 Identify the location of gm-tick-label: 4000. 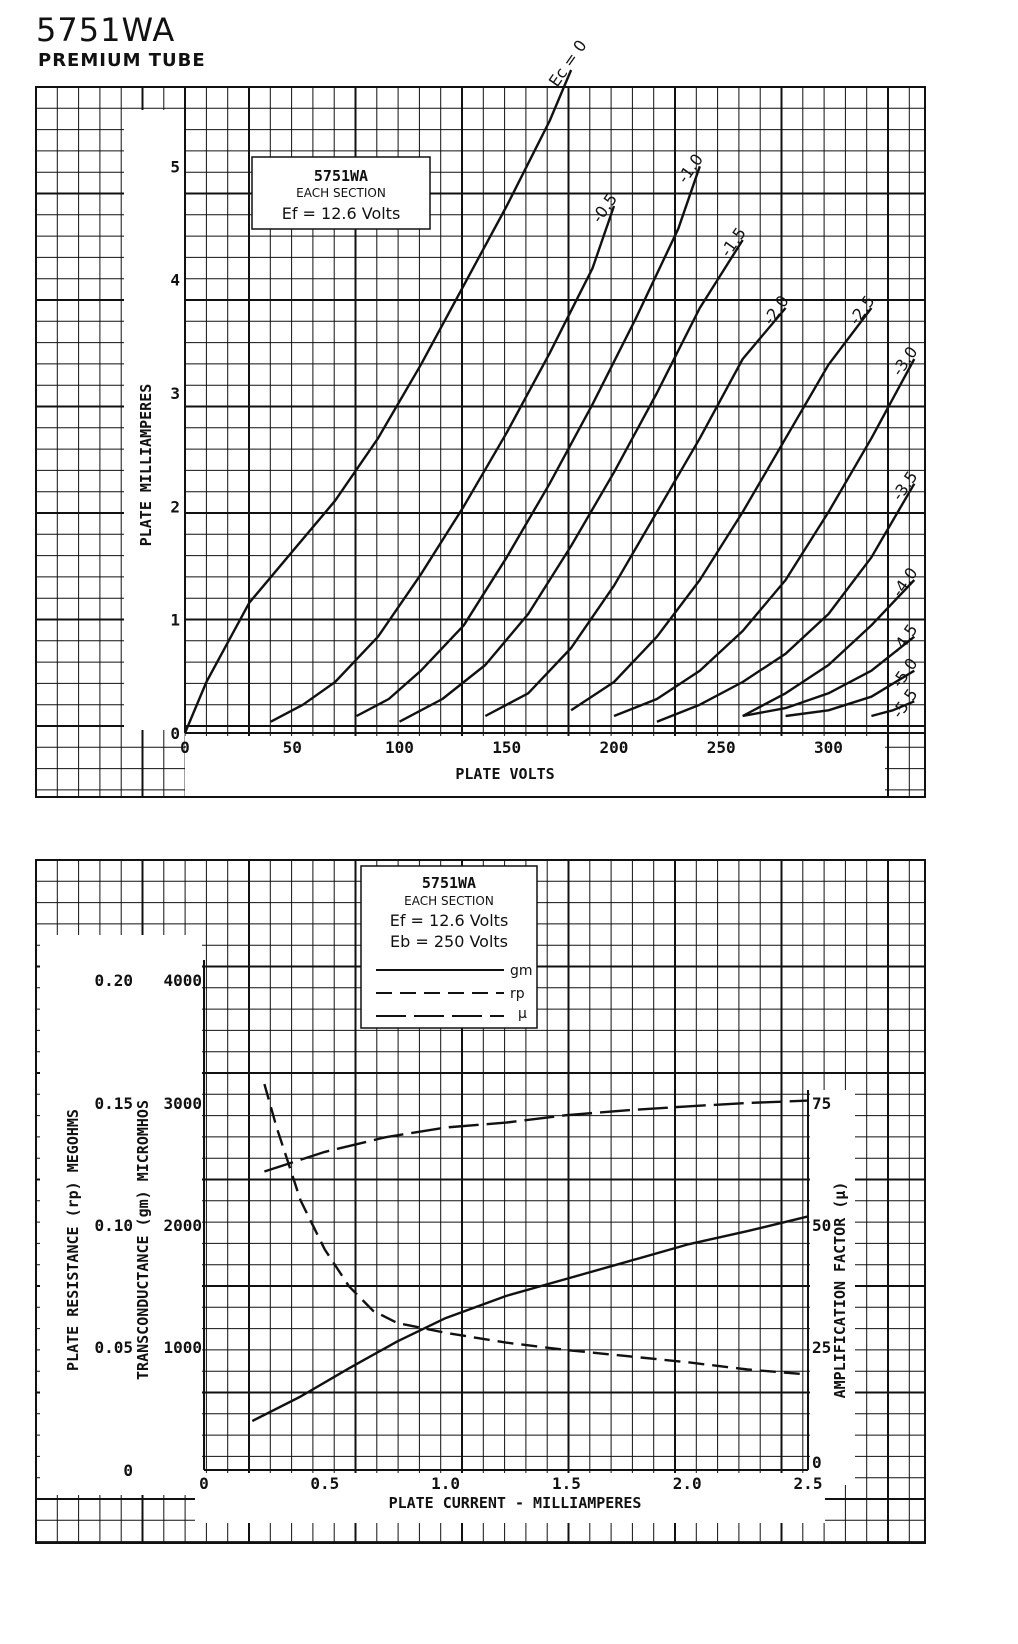
(182, 980).